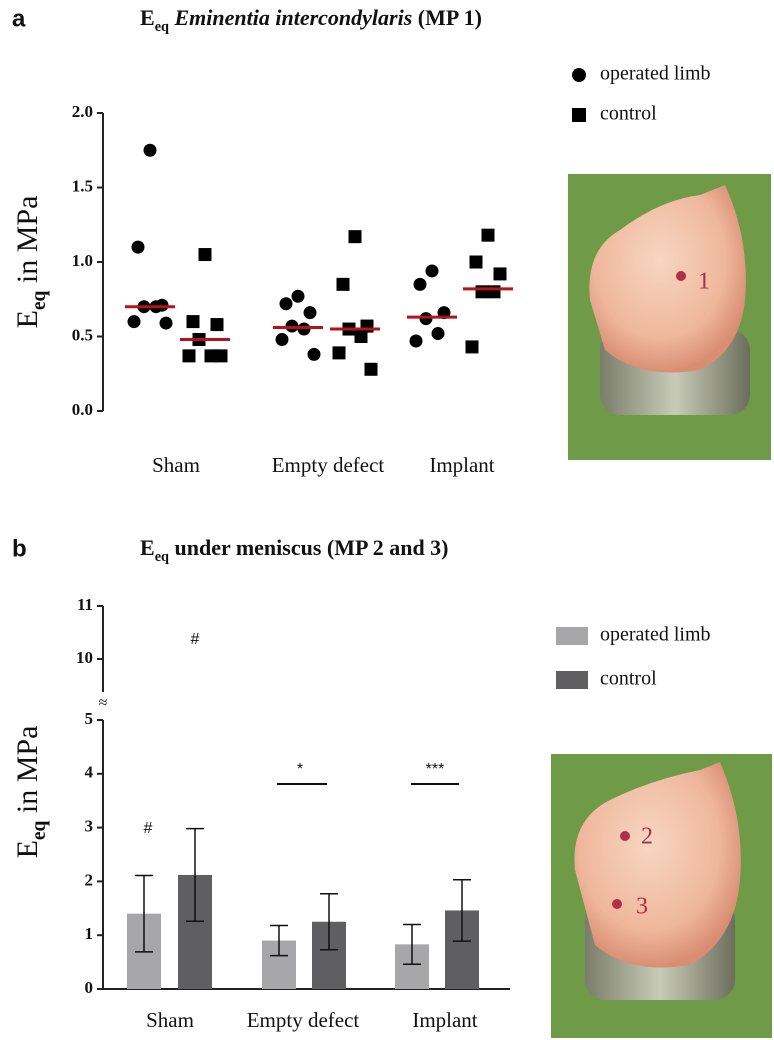 This screenshot has width=774, height=1040. Describe the element at coordinates (704, 282) in the screenshot. I see `photo-label: 1` at that location.